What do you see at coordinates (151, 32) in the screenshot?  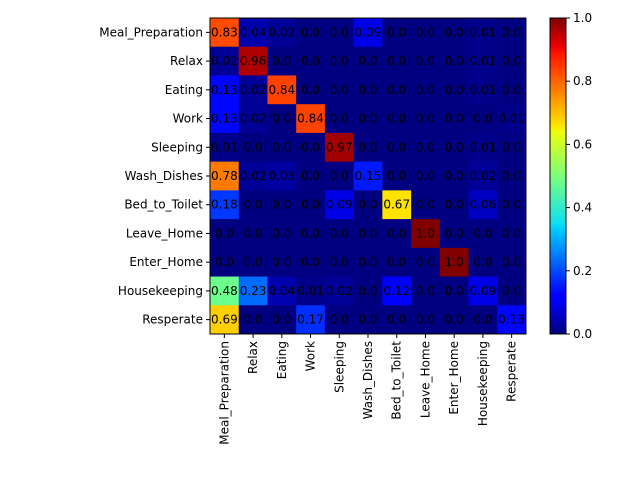 I see `y-tick-label: Meal_Preparation` at bounding box center [151, 32].